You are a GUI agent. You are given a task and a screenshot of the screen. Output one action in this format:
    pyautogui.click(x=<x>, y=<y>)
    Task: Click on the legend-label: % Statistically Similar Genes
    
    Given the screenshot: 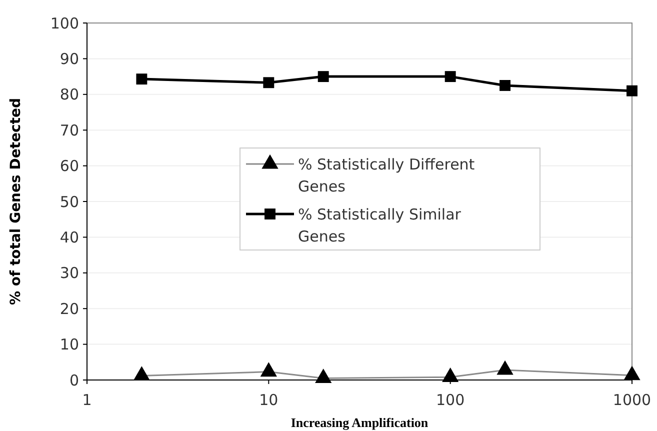 What is the action you would take?
    pyautogui.click(x=380, y=225)
    